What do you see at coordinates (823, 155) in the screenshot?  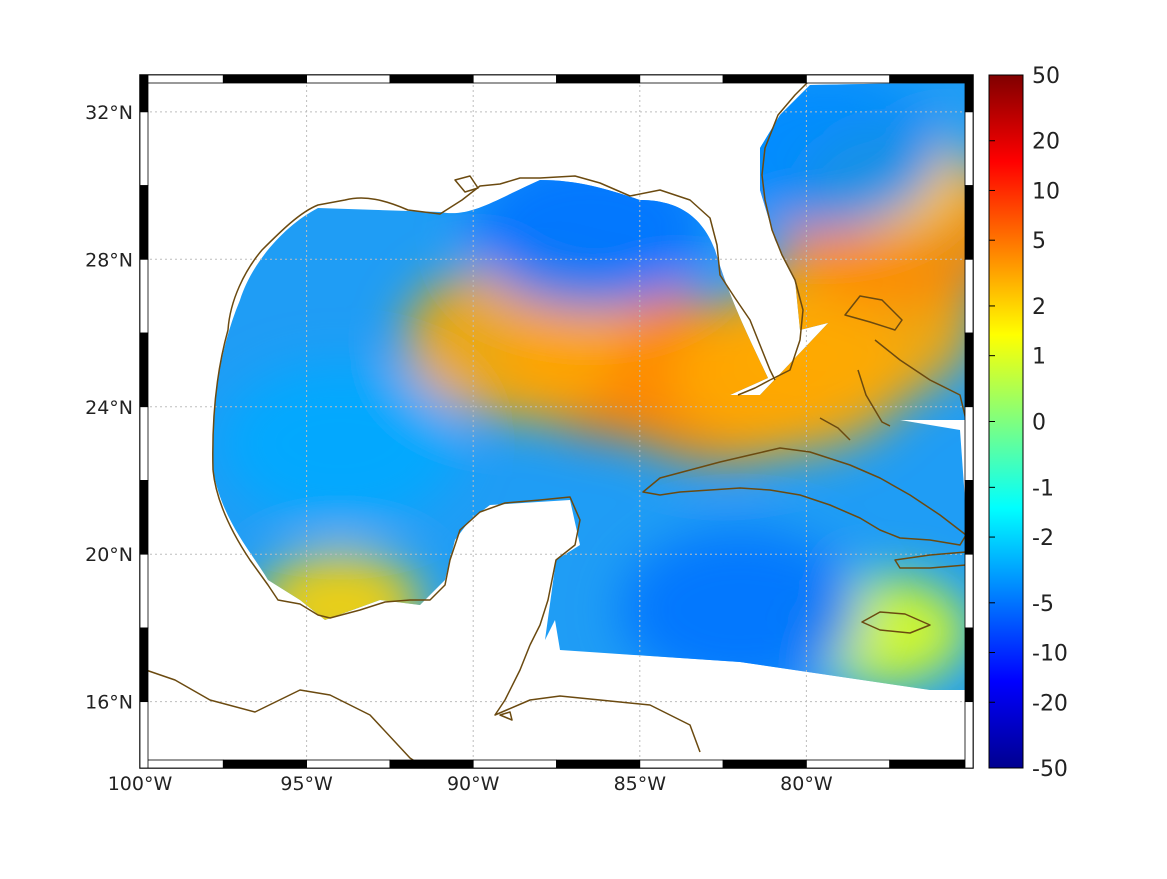 I see `field-atlantic-north` at bounding box center [823, 155].